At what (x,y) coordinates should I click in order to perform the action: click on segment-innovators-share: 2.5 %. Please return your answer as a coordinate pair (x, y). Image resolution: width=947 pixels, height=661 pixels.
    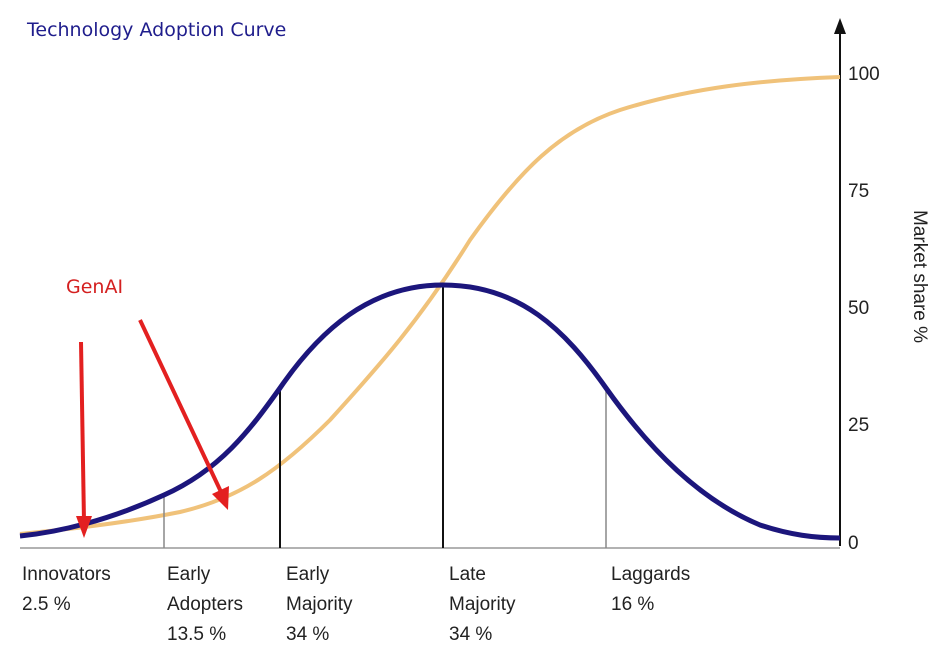
    Looking at the image, I should click on (46, 604).